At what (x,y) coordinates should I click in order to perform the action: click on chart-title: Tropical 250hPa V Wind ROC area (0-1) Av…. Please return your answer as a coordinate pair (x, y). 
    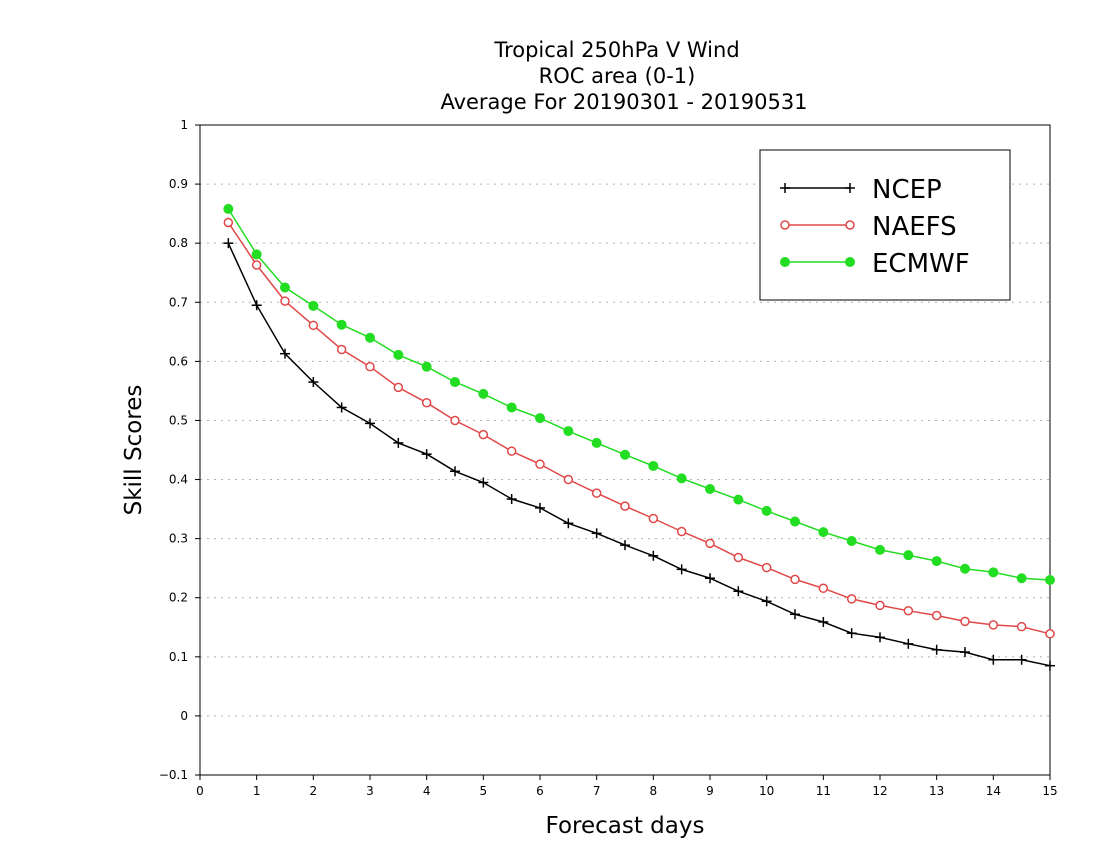
    Looking at the image, I should click on (623, 76).